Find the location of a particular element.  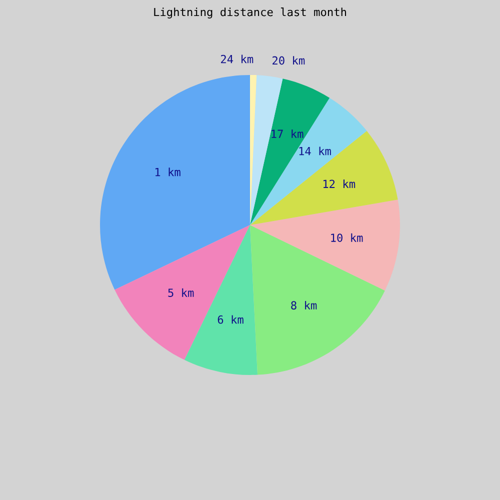

slice-label: 17 km is located at coordinates (288, 133).